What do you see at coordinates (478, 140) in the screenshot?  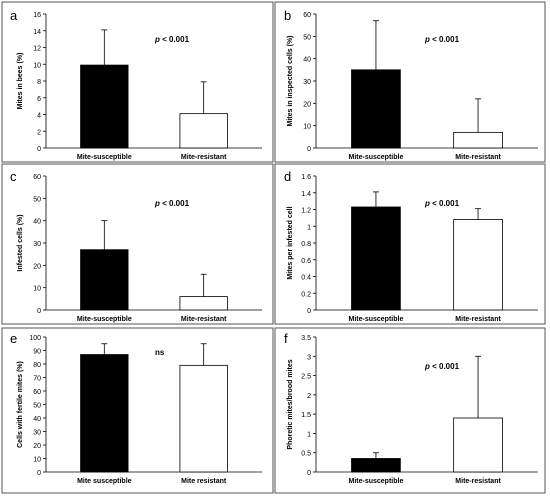 I see `bar-b-resistant` at bounding box center [478, 140].